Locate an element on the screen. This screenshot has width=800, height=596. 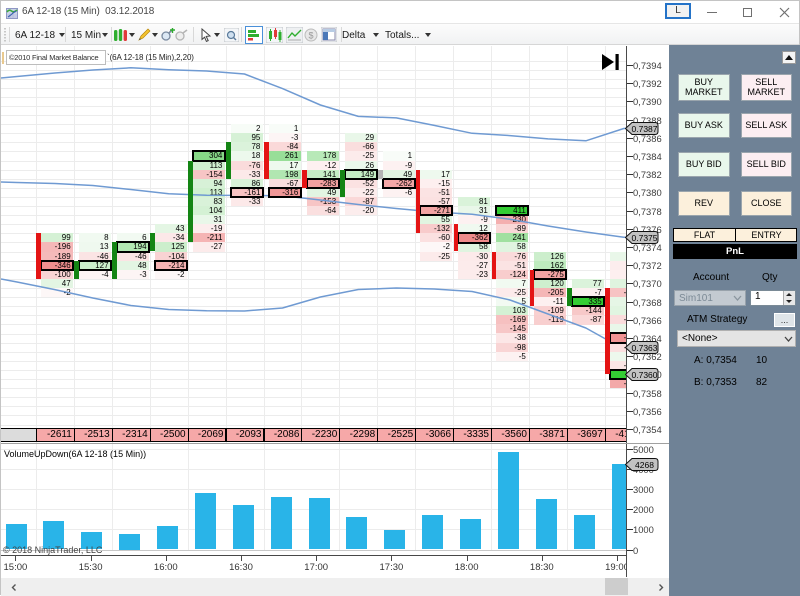
svg-text: 0.7375 is located at coordinates (645, 238).